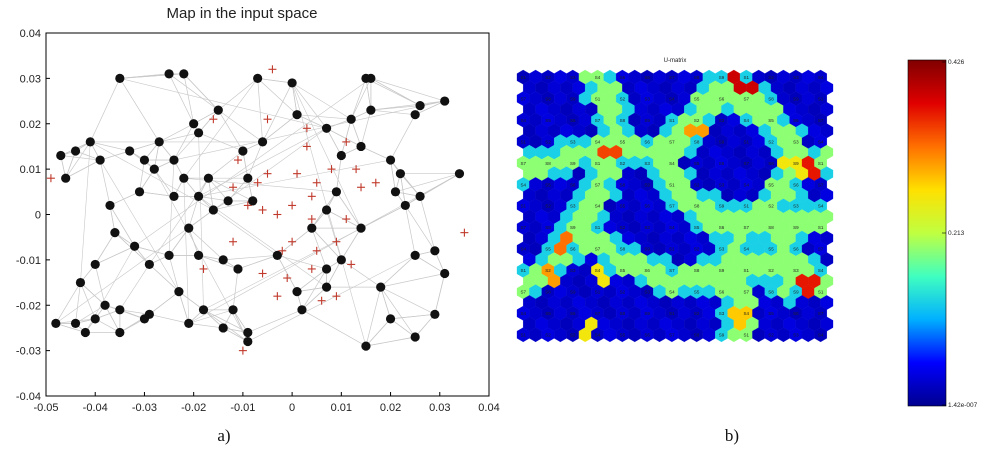 This screenshot has width=988, height=451. What do you see at coordinates (45, 408) in the screenshot?
I see `x-tick-label: -0.05` at bounding box center [45, 408].